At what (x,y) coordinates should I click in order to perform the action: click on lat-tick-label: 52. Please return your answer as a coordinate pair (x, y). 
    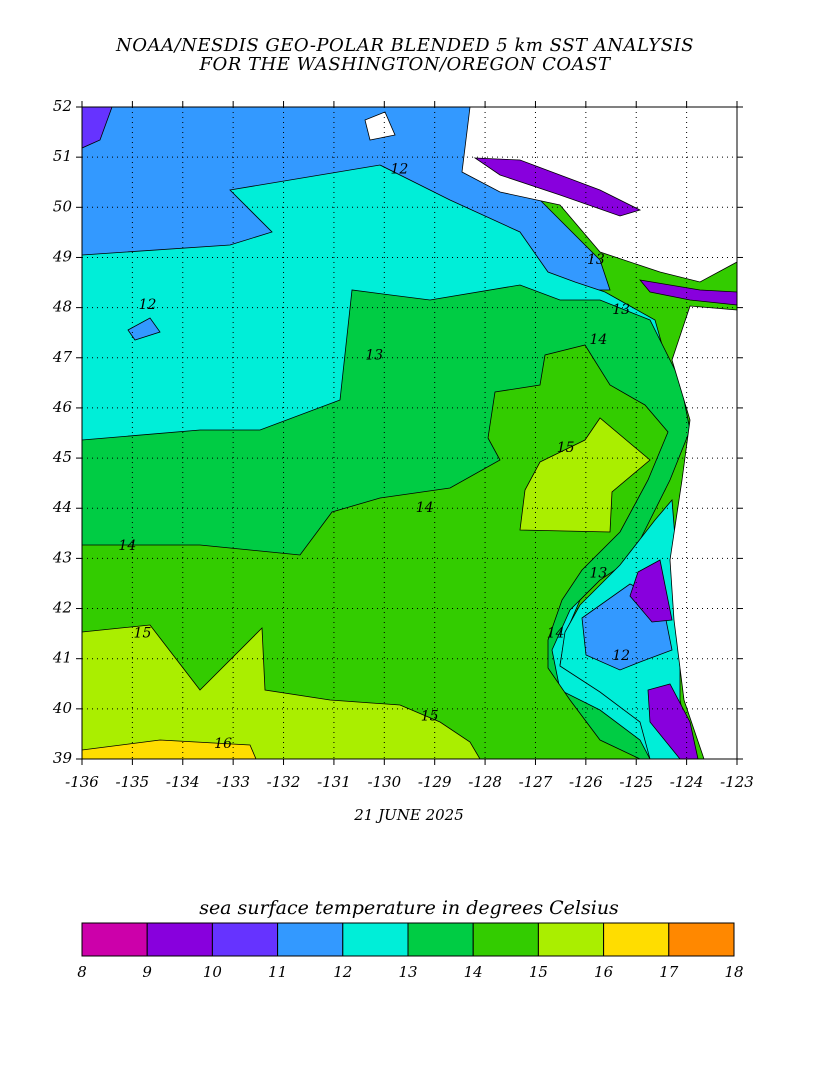
    Looking at the image, I should click on (62, 106).